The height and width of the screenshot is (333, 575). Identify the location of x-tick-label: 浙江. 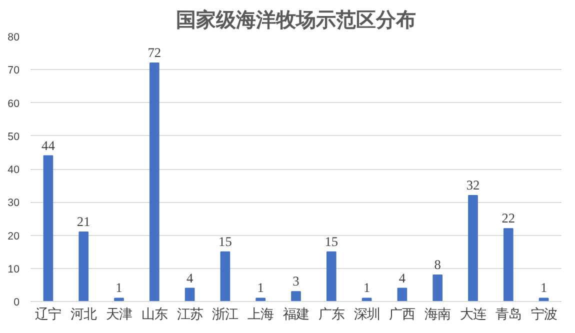
(225, 314).